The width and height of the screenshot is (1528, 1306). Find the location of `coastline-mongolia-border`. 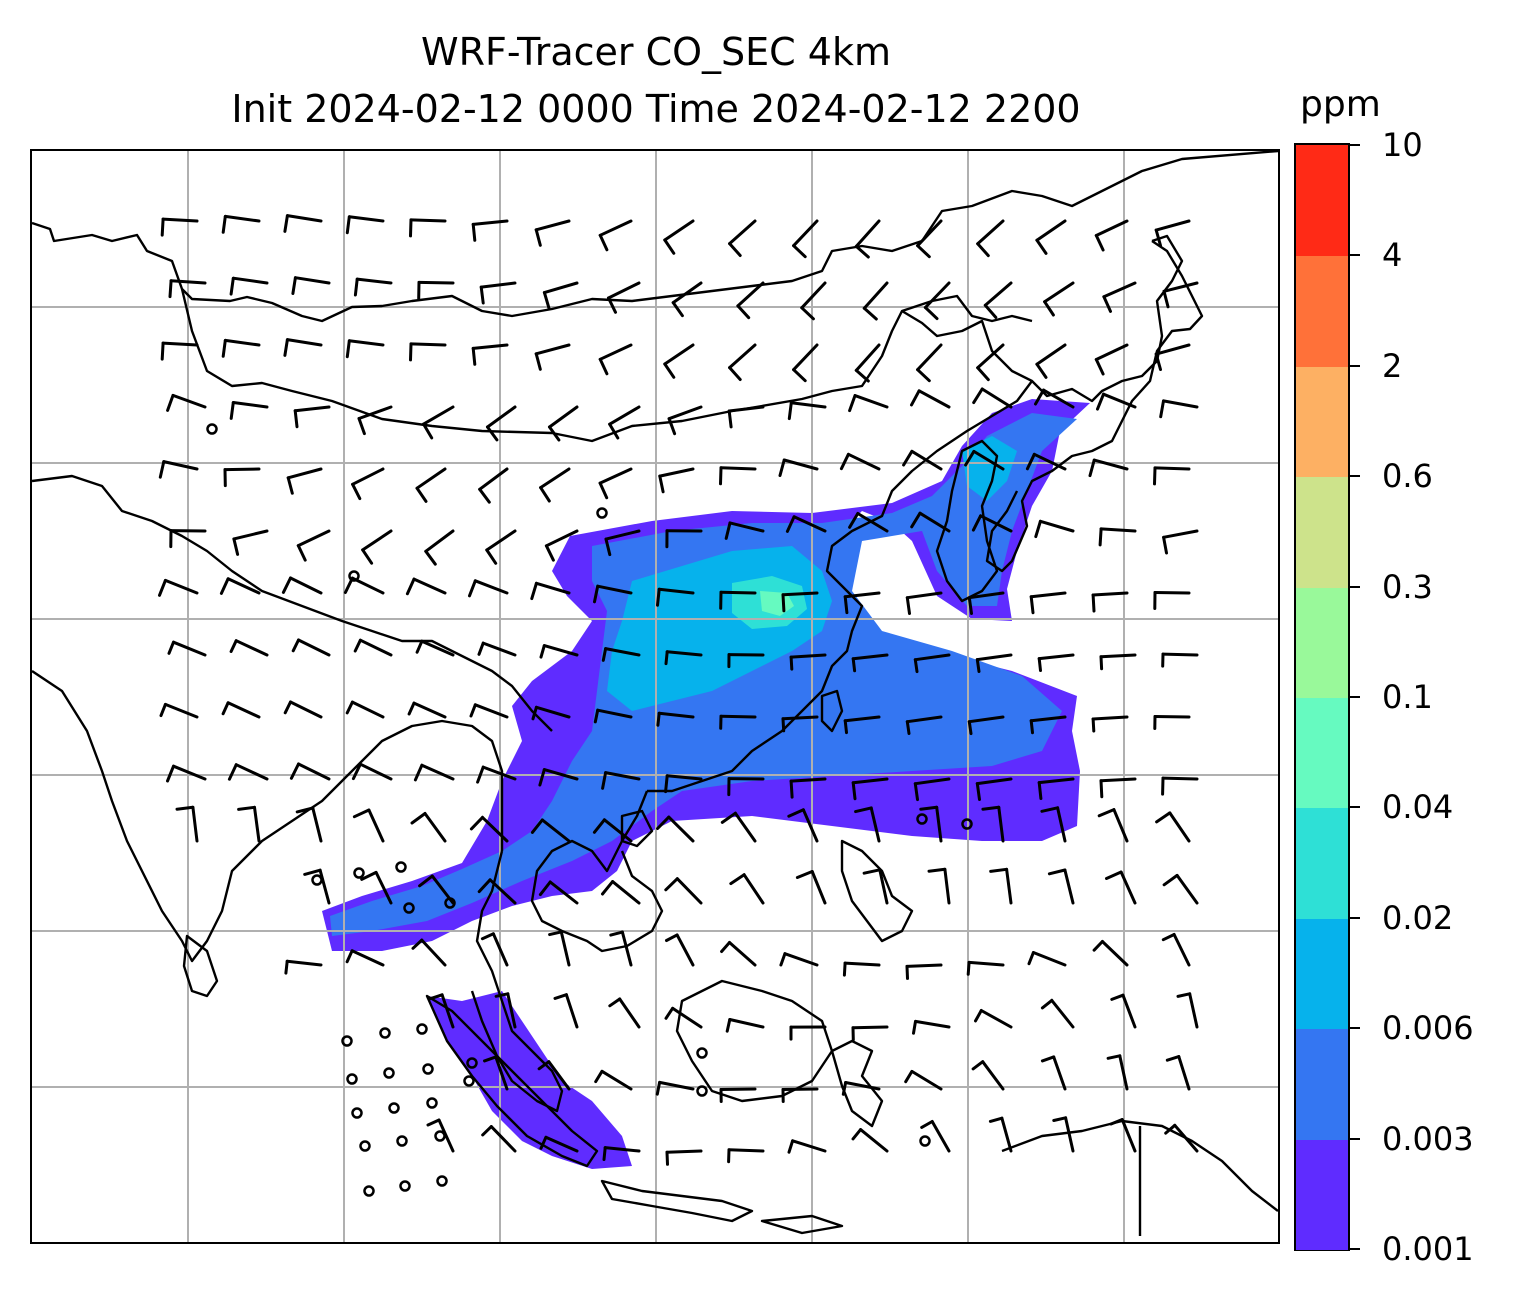

coastline-mongolia-border is located at coordinates (606, 365).